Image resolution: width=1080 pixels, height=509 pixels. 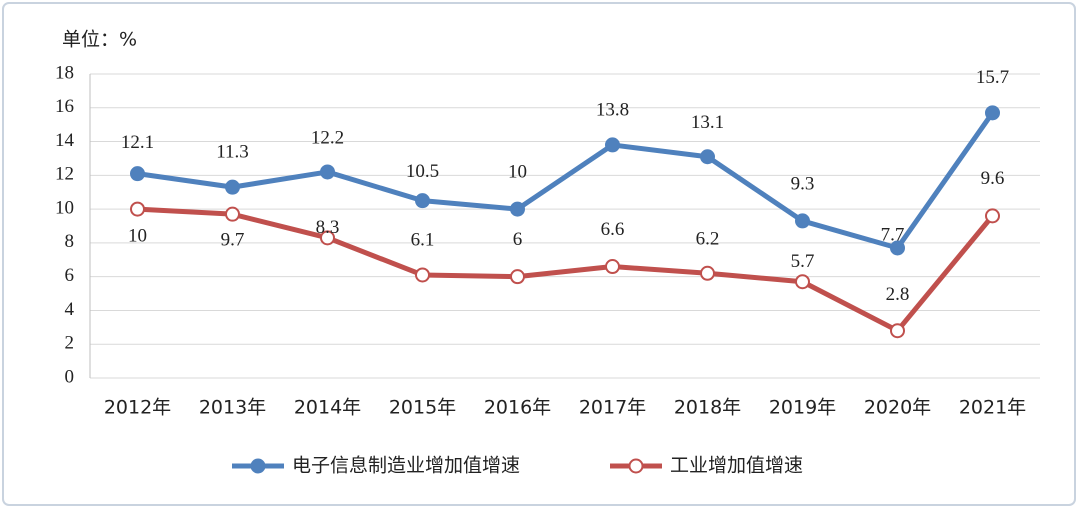 I want to click on y-tick-label: 8, so click(x=70, y=241).